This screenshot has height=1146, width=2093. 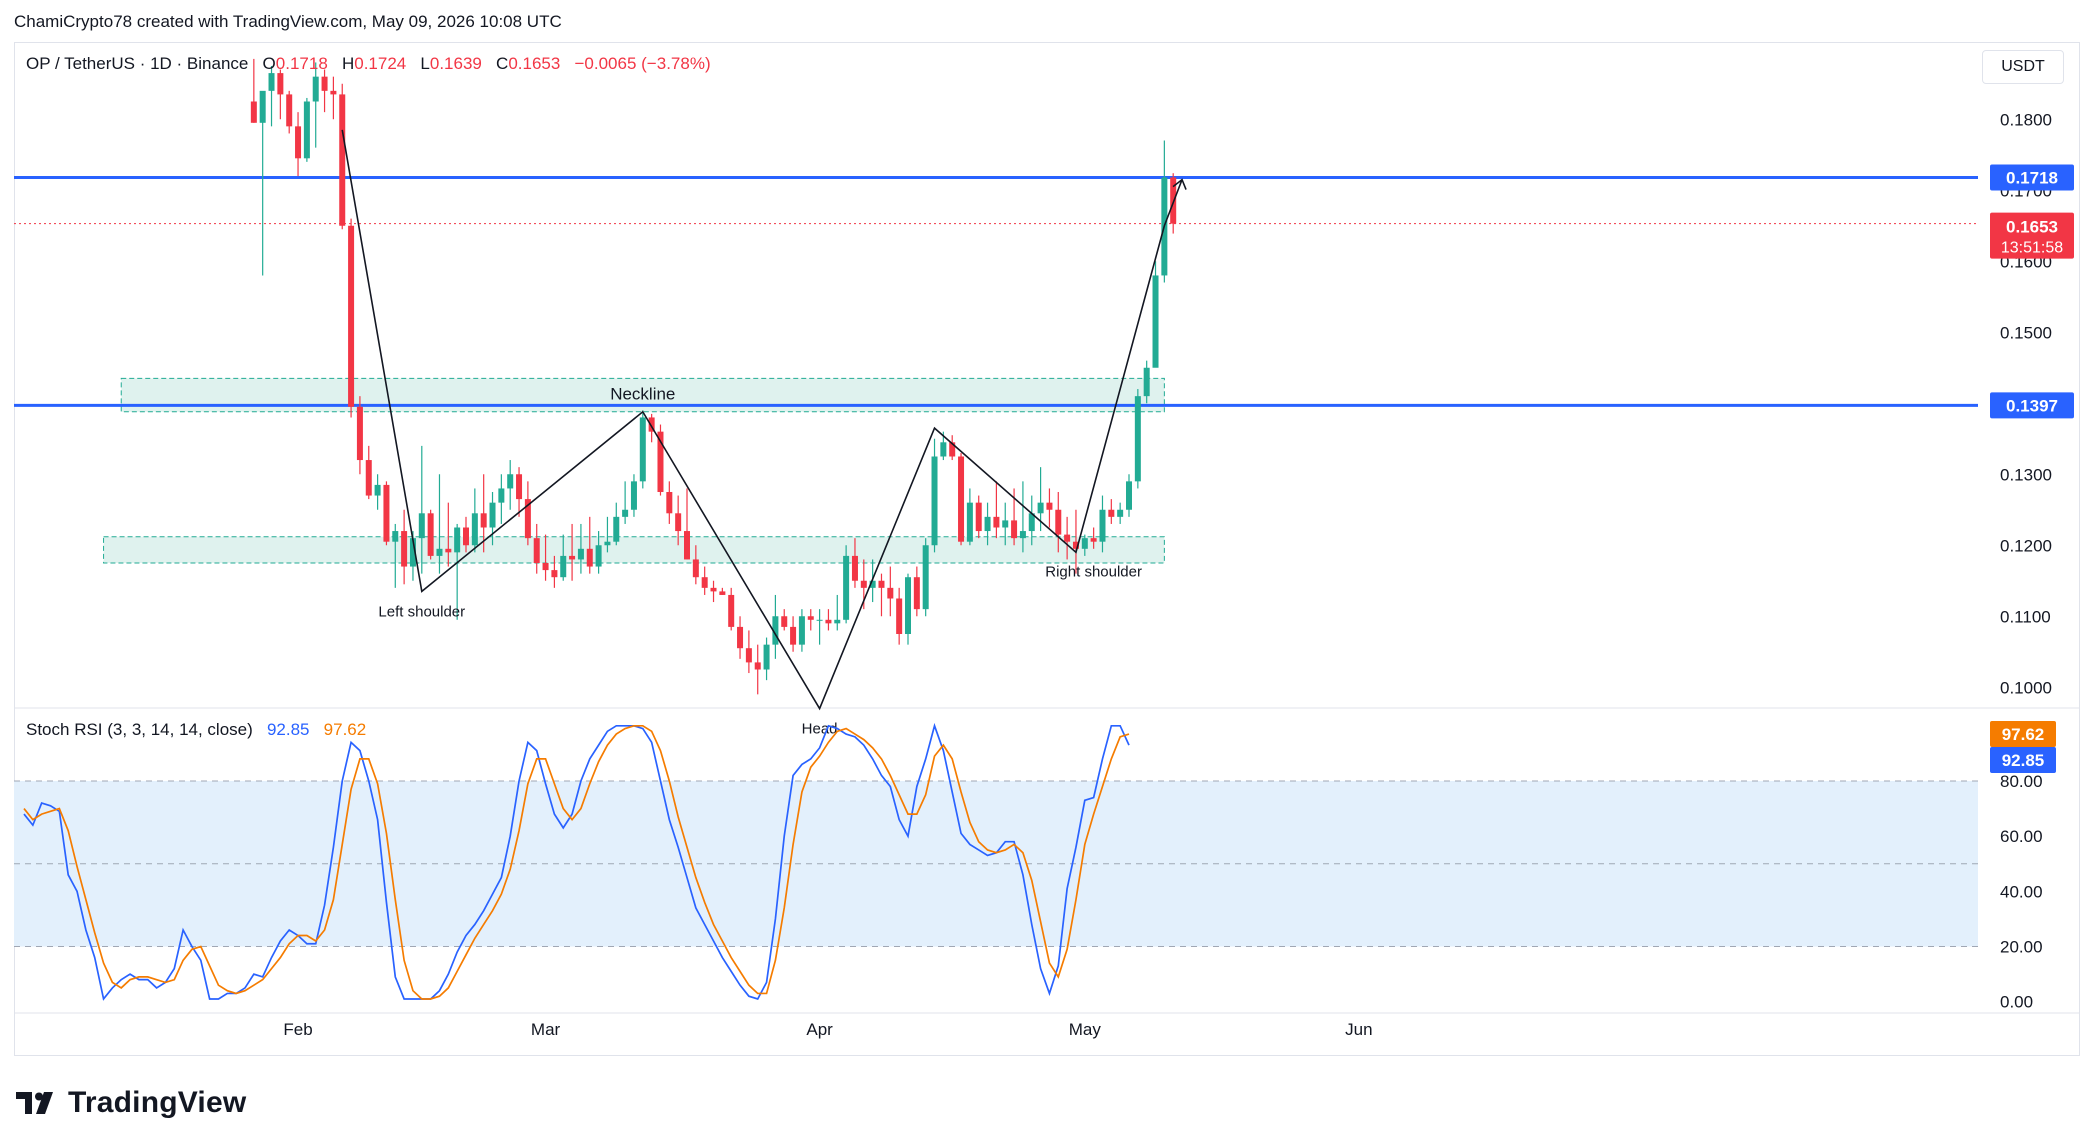 What do you see at coordinates (2023, 734) in the screenshot?
I see `stoch-rsi-d-badge-bg` at bounding box center [2023, 734].